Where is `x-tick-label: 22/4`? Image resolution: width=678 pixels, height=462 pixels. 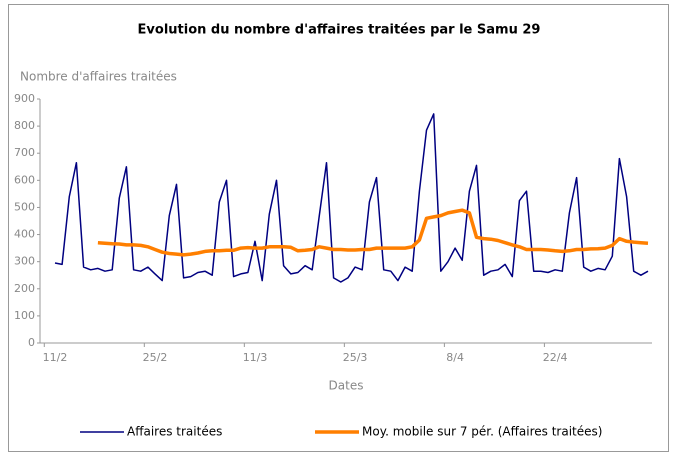
x-tick-label: 22/4 is located at coordinates (555, 357).